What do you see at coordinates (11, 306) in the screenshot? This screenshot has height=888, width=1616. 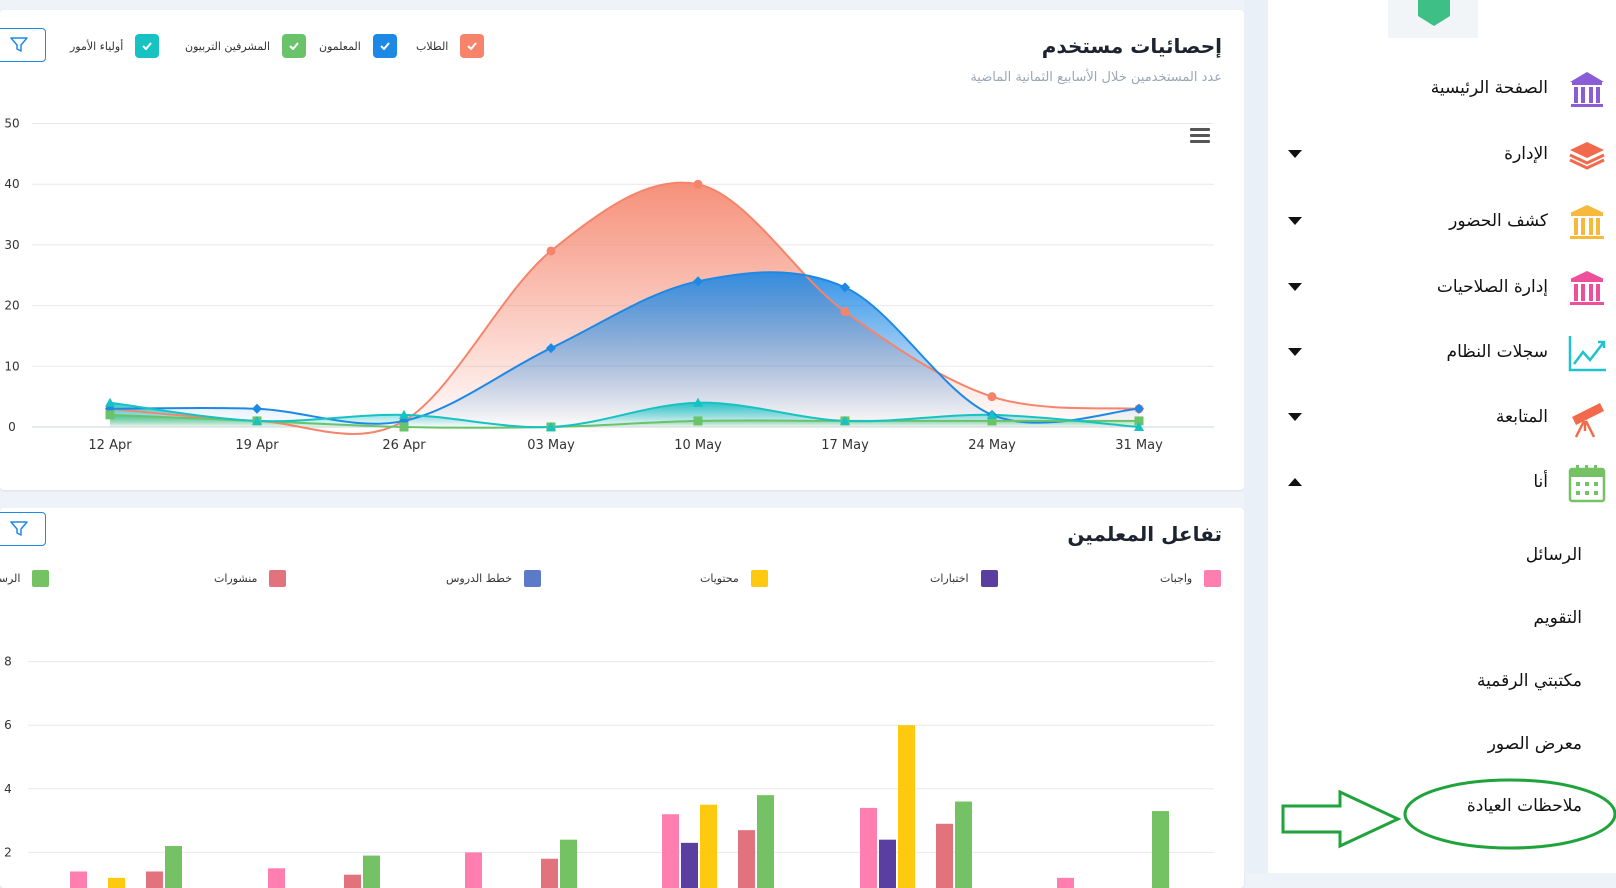 I see `y-tick-label: 20` at bounding box center [11, 306].